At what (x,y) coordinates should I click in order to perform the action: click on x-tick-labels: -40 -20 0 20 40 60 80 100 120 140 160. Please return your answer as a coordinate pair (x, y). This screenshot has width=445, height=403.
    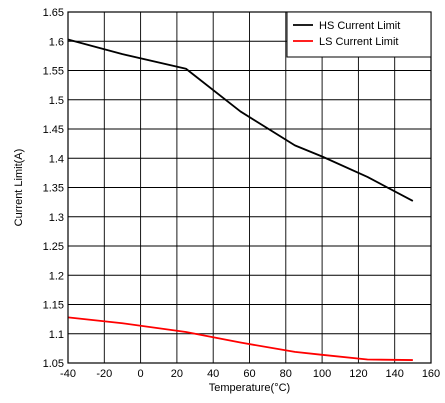
    Looking at the image, I should click on (250, 374).